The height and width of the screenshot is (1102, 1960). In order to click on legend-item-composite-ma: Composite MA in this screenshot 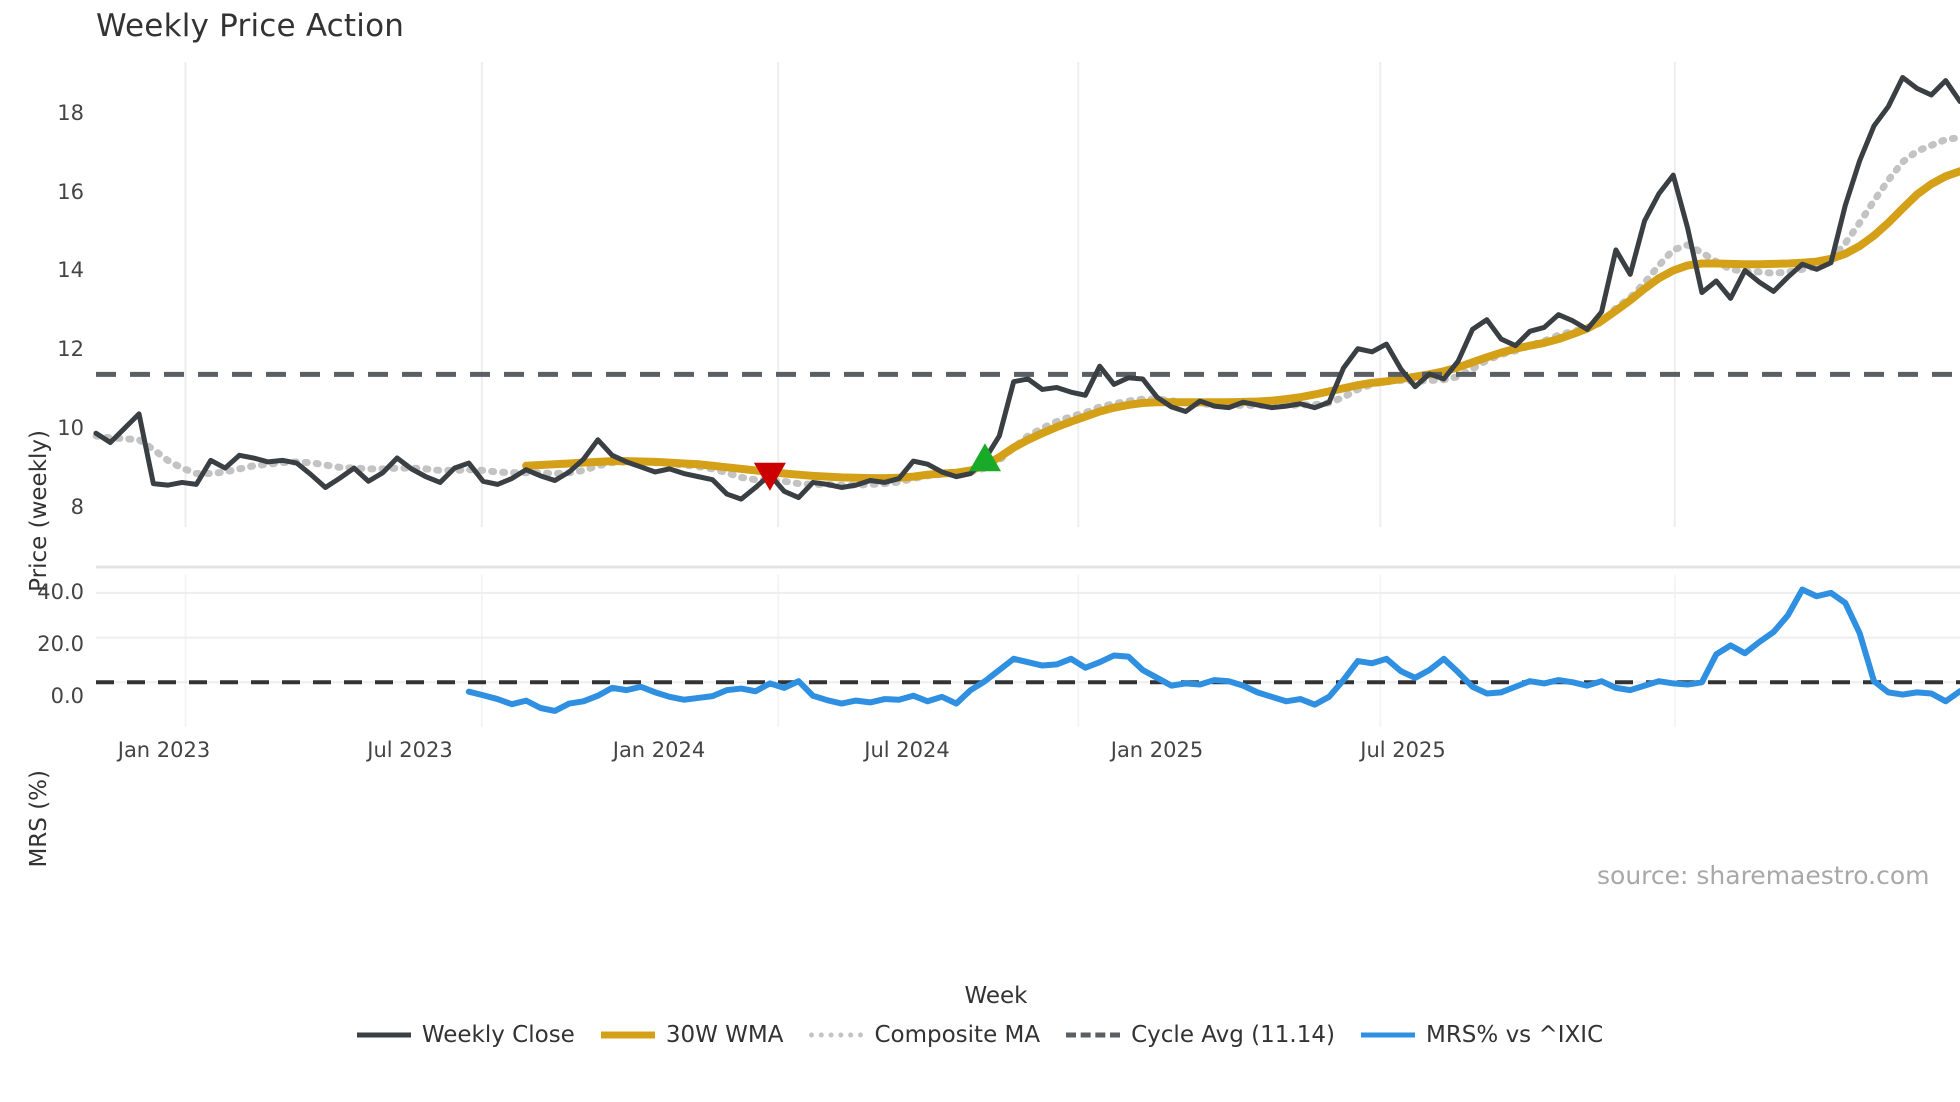, I will do `click(924, 1035)`.